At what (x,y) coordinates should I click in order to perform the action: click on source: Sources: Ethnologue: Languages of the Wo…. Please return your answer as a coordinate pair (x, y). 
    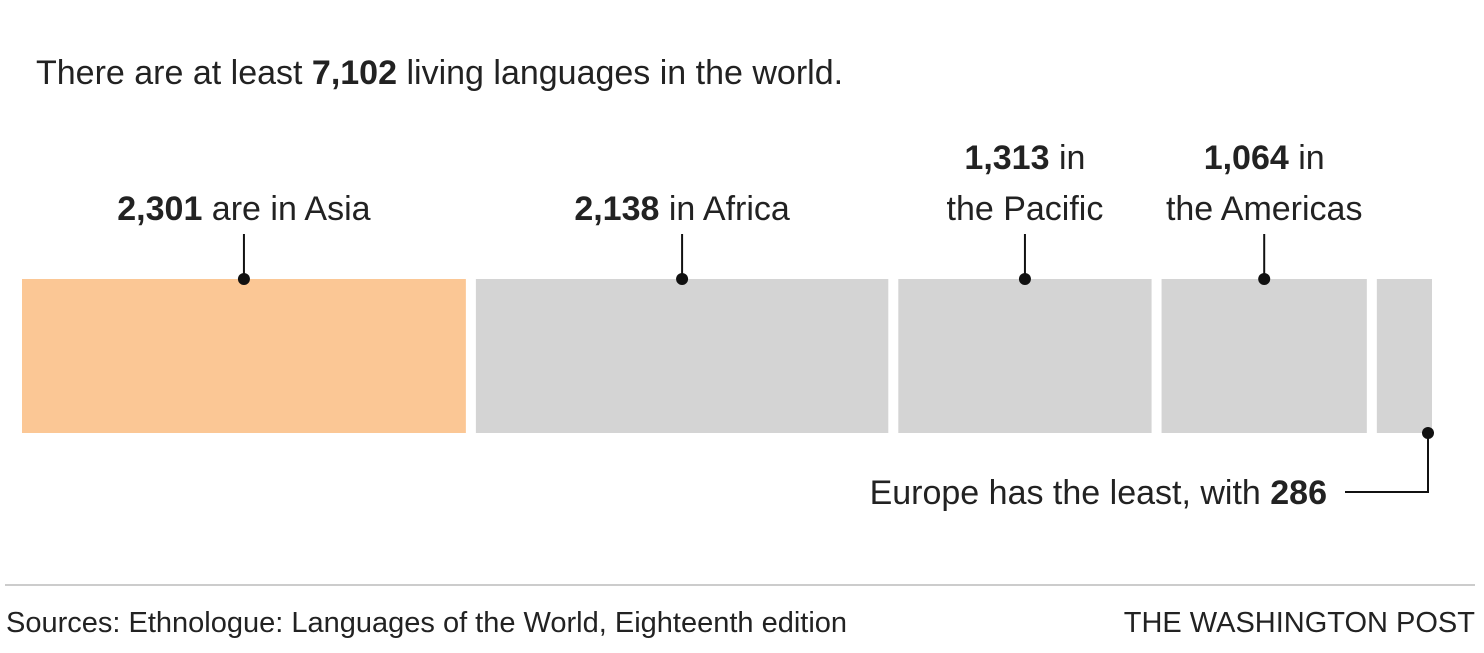
    Looking at the image, I should click on (426, 623).